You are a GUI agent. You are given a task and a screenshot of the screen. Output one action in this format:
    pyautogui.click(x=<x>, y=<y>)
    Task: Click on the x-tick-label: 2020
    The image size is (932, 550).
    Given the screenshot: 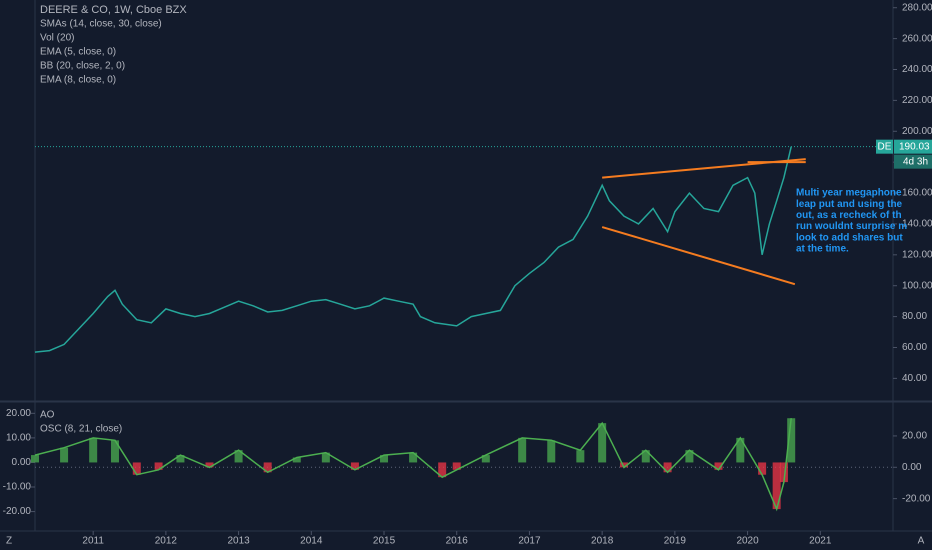 What is the action you would take?
    pyautogui.click(x=747, y=541)
    